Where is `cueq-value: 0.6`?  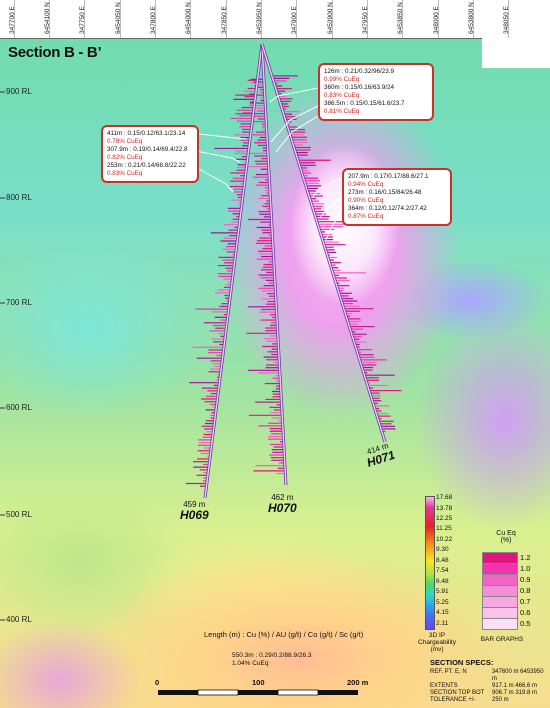 cueq-value: 0.6 is located at coordinates (525, 612).